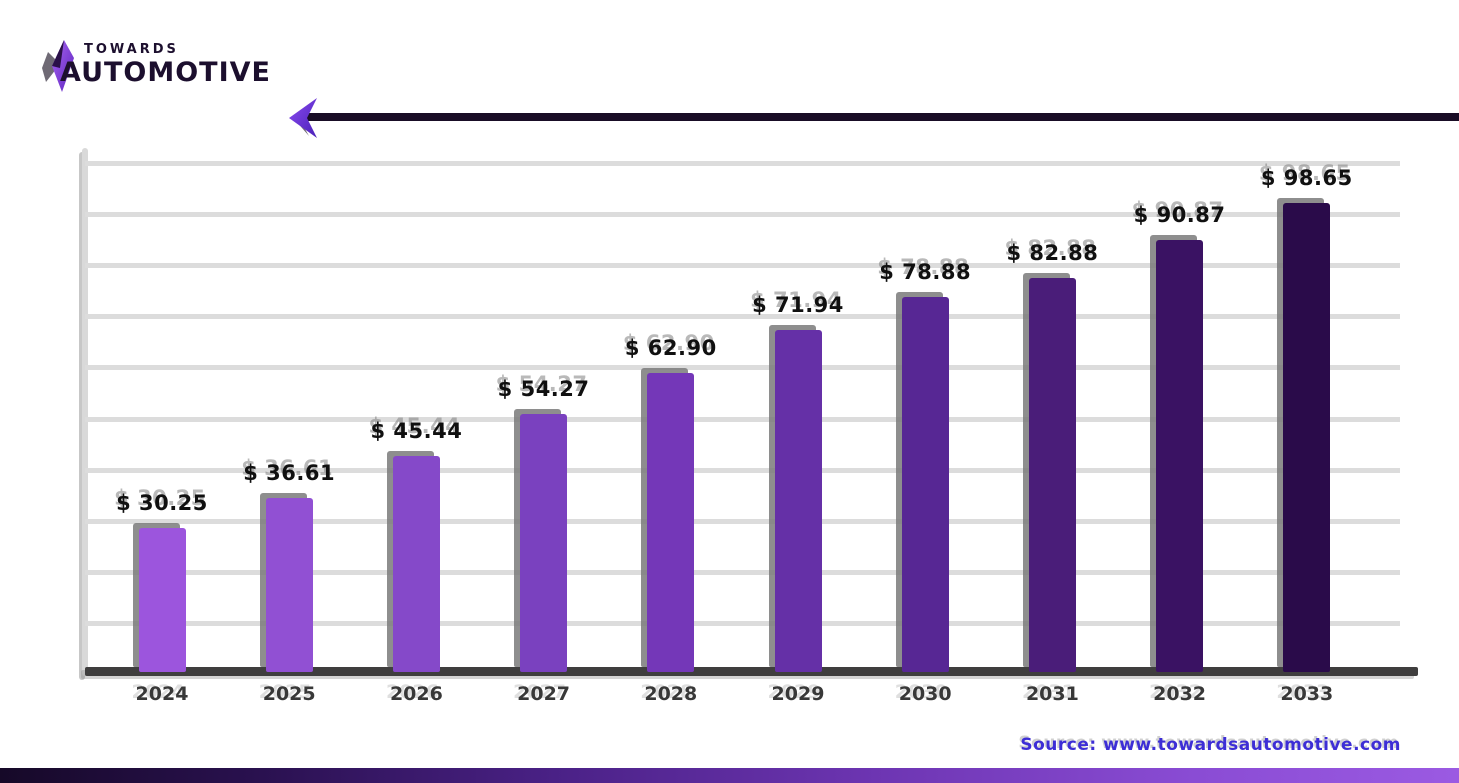  Describe the element at coordinates (1052, 694) in the screenshot. I see `x-axis-label: 2031` at that location.